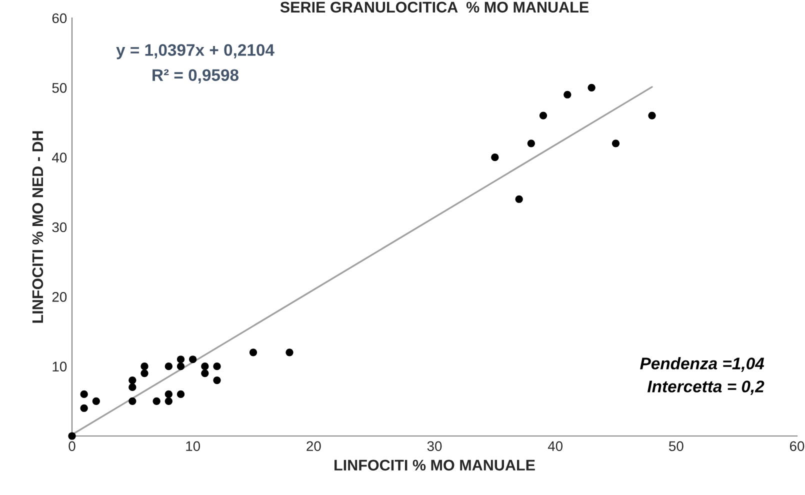  I want to click on x-tick-label: 60, so click(797, 446).